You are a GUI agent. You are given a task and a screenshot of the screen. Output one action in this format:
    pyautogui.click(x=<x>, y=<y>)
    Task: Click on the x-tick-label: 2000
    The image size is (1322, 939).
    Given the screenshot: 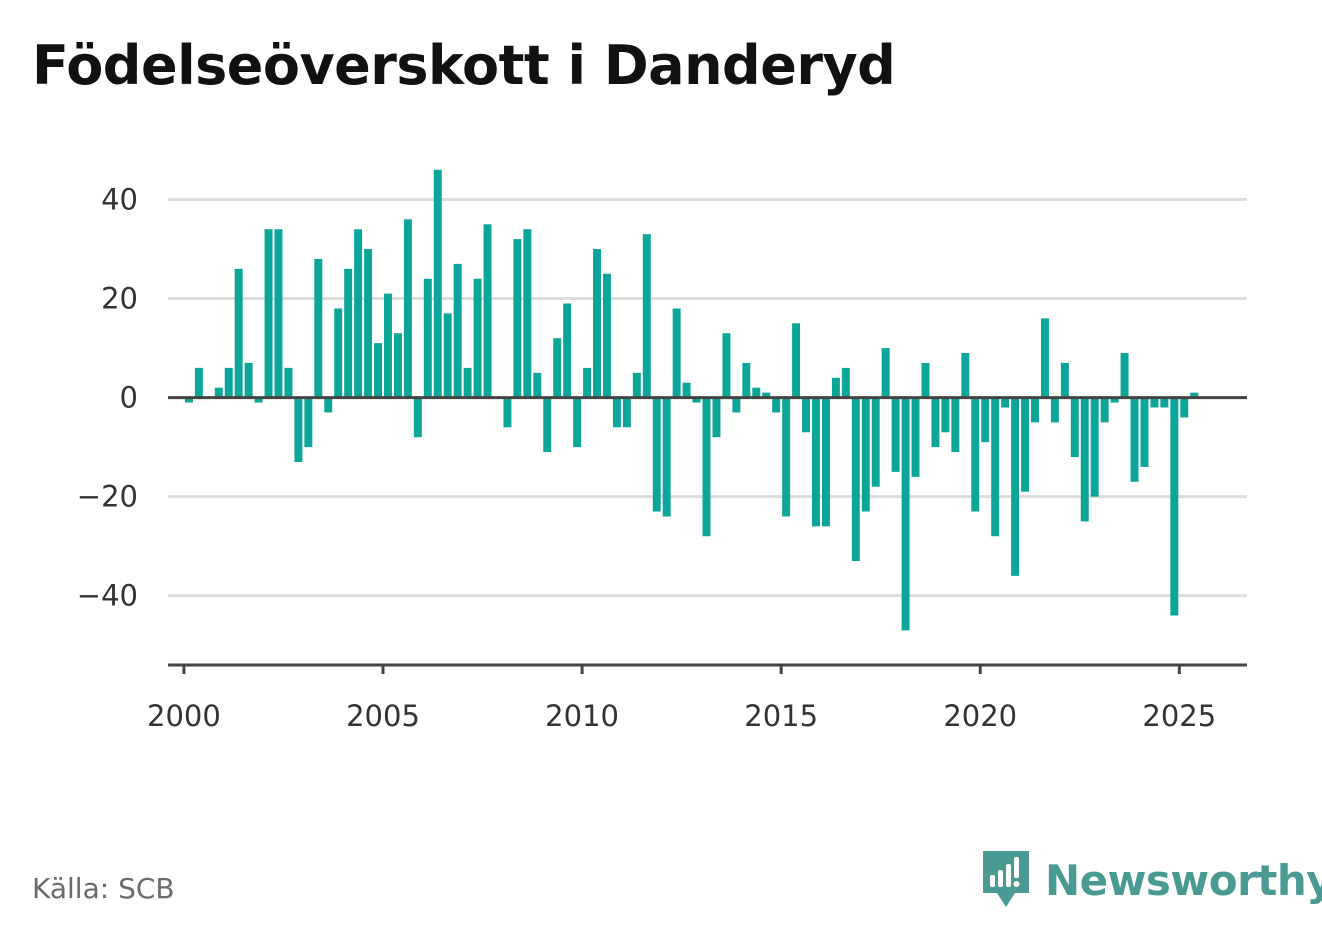 What is the action you would take?
    pyautogui.click(x=184, y=716)
    